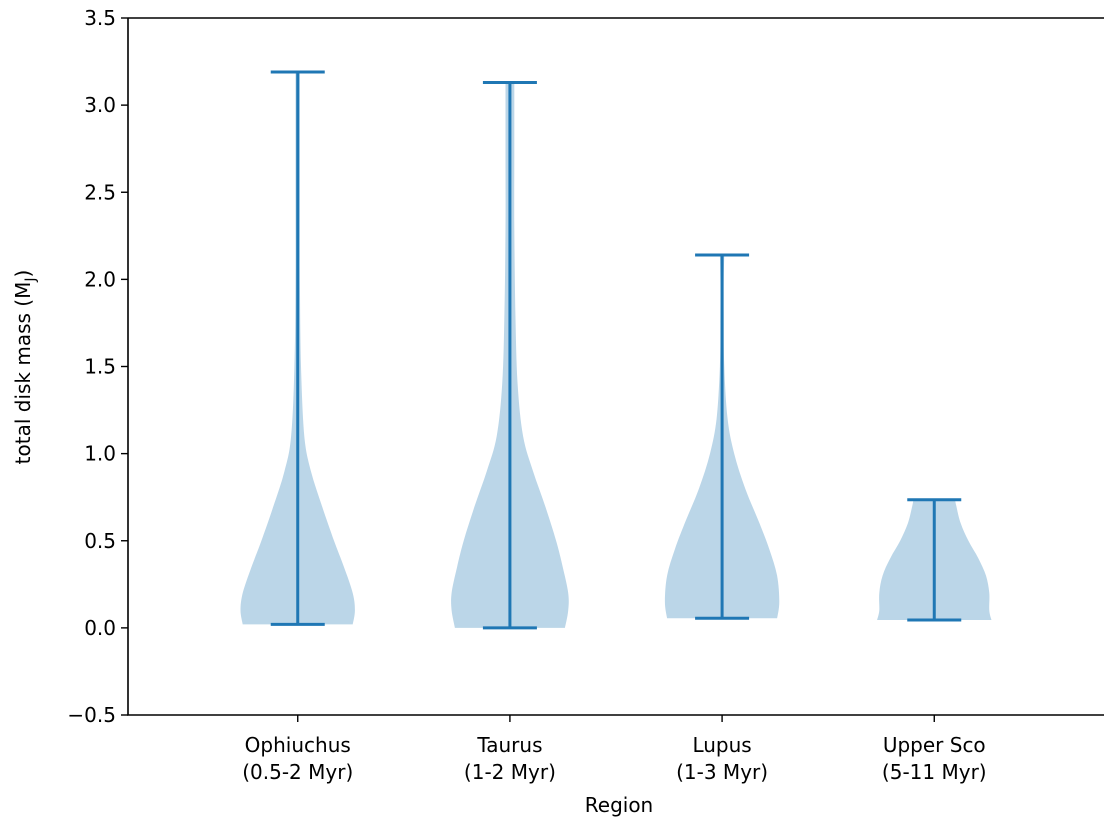 The width and height of the screenshot is (1104, 818). What do you see at coordinates (619, 805) in the screenshot?
I see `x-axis-title: Region` at bounding box center [619, 805].